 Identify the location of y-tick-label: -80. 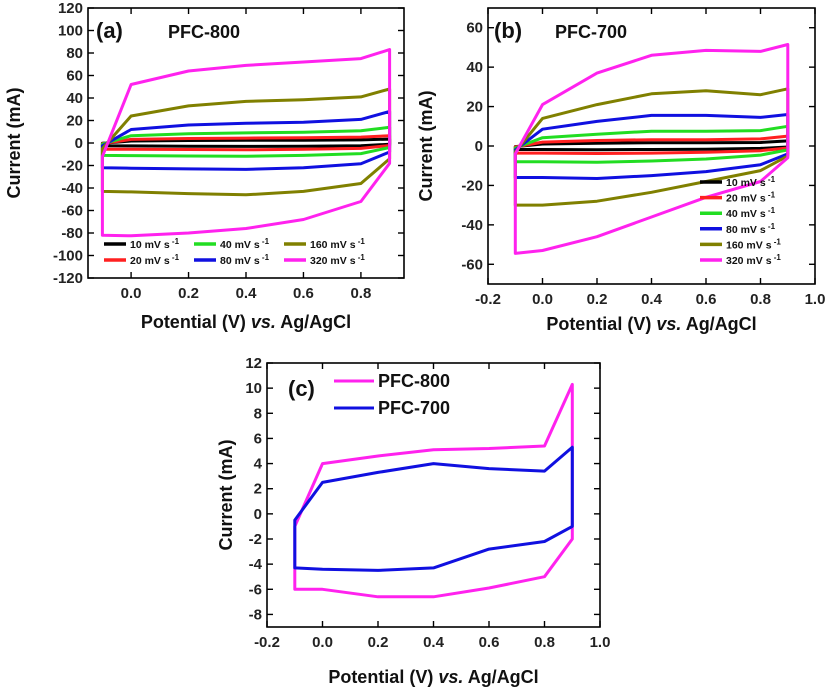
(72, 233).